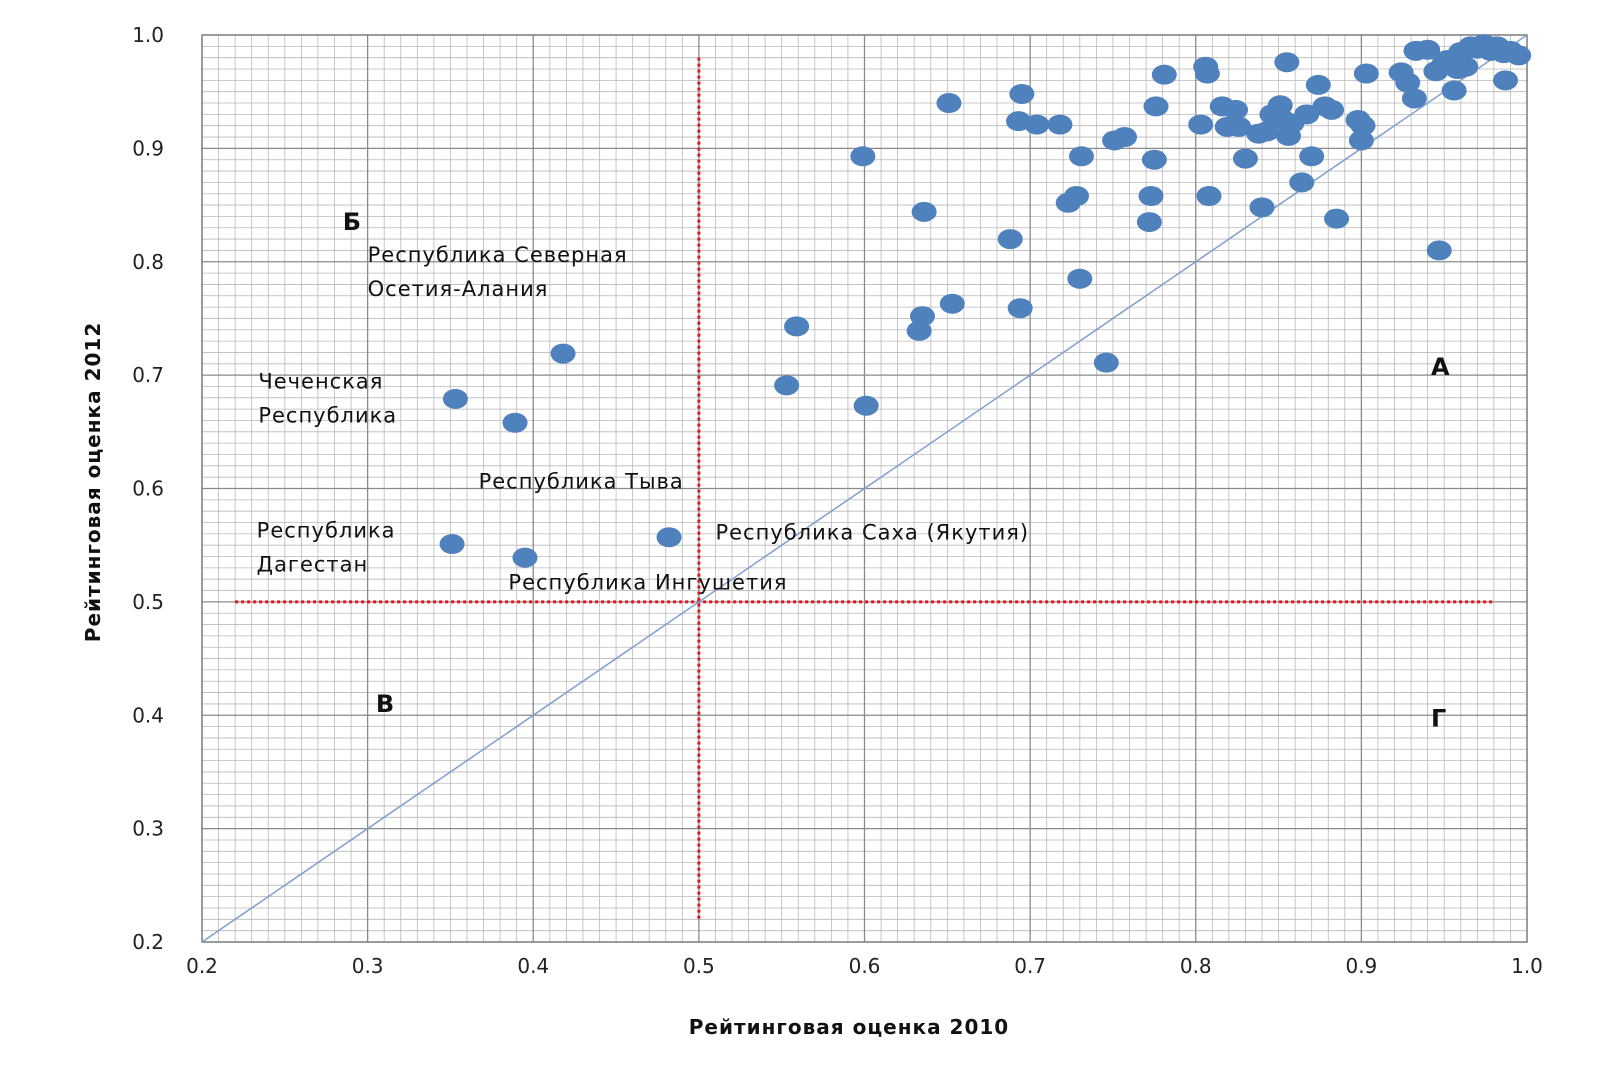 The height and width of the screenshot is (1082, 1606). I want to click on quadrant-label: А, so click(1440, 367).